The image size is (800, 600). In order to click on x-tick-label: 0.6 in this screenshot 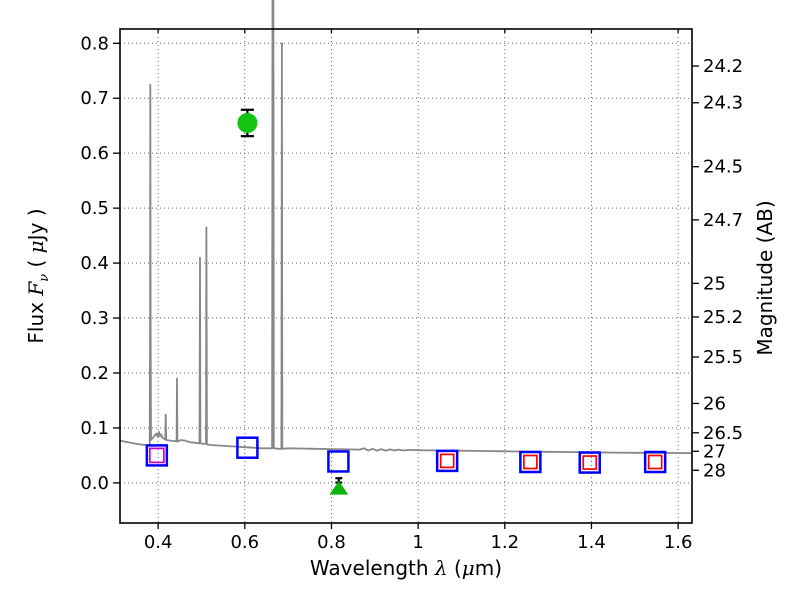, I will do `click(244, 542)`.